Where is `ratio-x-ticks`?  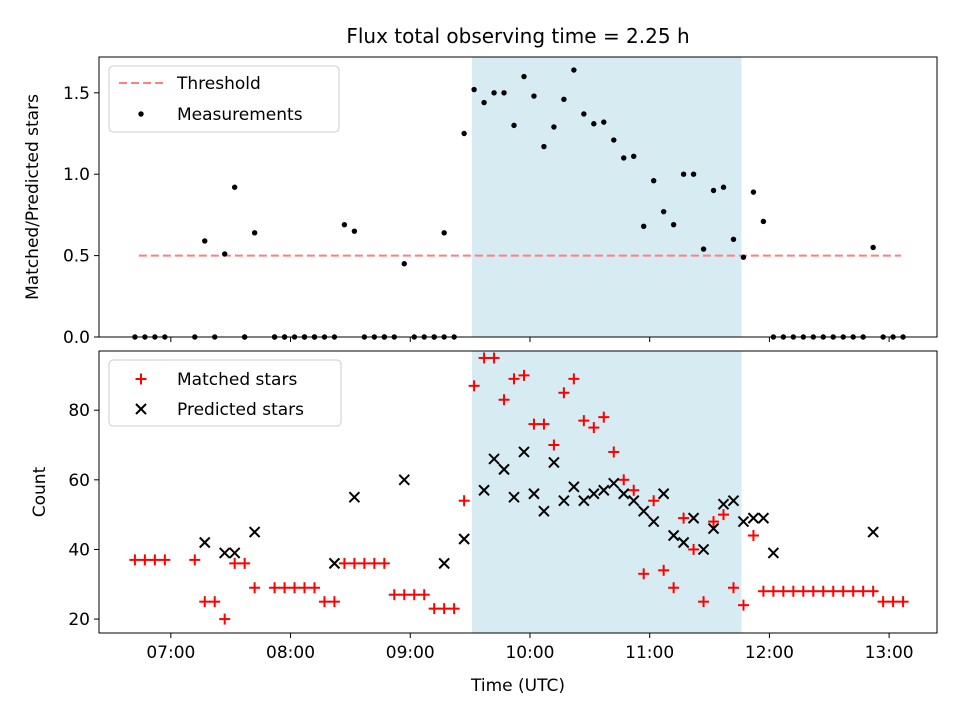 ratio-x-ticks is located at coordinates (530, 339).